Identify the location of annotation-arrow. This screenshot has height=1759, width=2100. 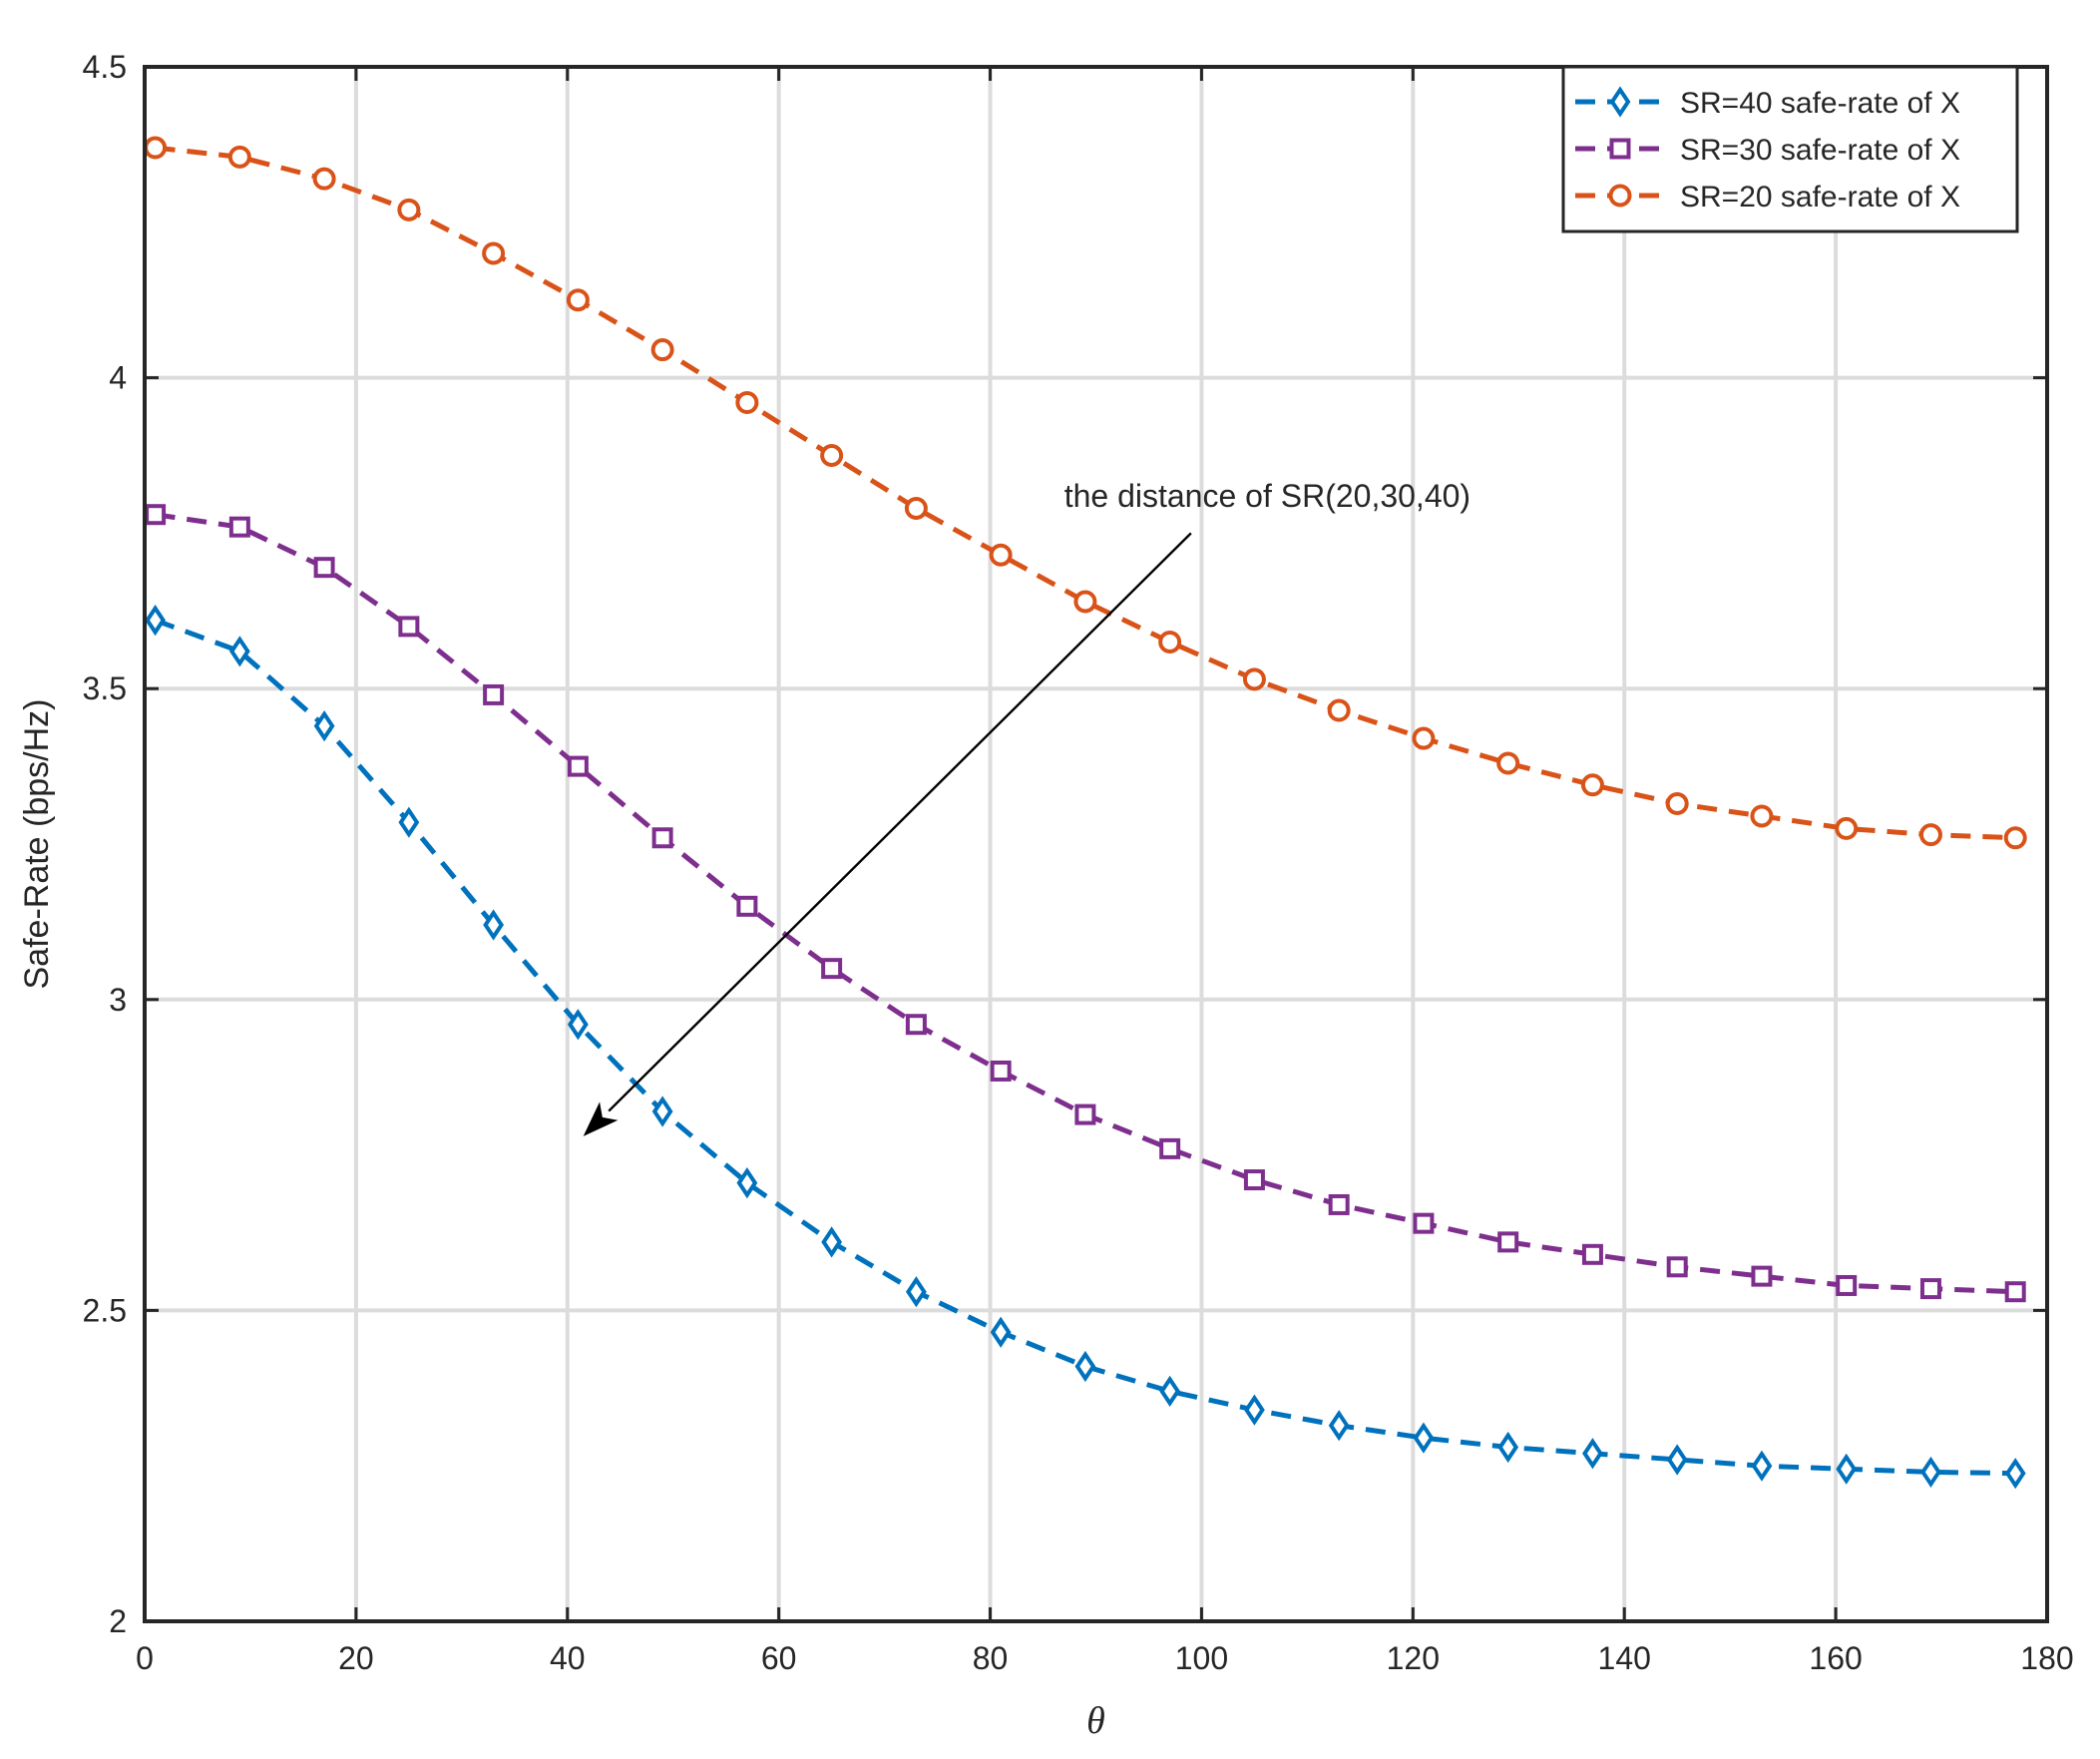
(900, 822).